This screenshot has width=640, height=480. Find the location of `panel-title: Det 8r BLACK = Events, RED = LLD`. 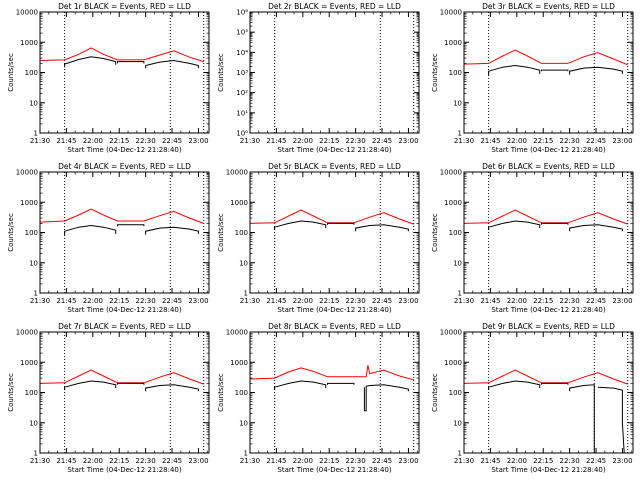

panel-title: Det 8r BLACK = Events, RED = LLD is located at coordinates (334, 326).